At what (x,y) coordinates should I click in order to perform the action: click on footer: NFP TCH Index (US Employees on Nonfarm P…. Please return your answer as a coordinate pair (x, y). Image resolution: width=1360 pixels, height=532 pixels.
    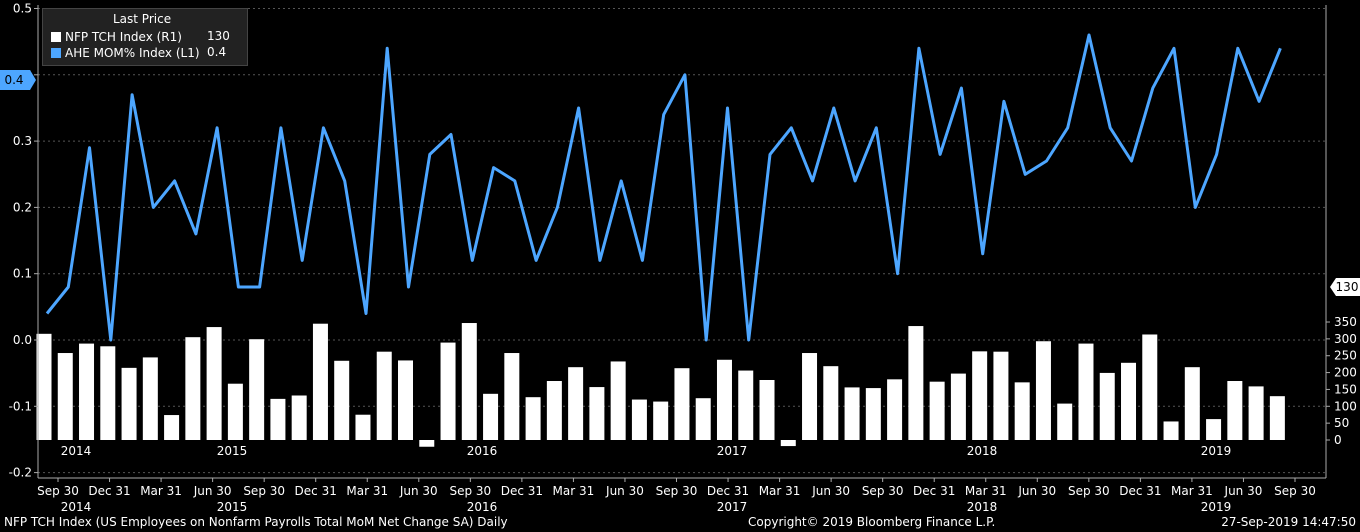
    Looking at the image, I should click on (680, 522).